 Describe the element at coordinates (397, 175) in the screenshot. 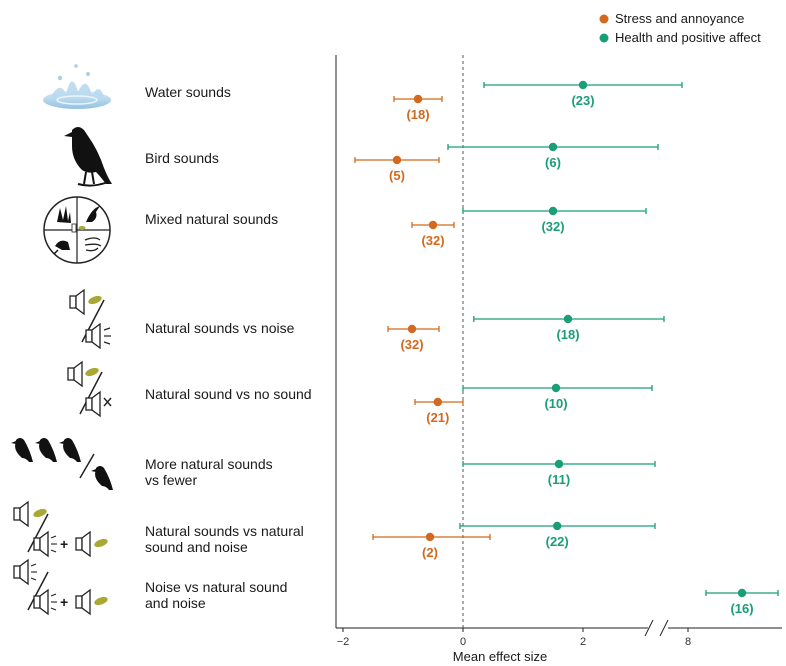

I see `sample-count-label: (5)` at that location.